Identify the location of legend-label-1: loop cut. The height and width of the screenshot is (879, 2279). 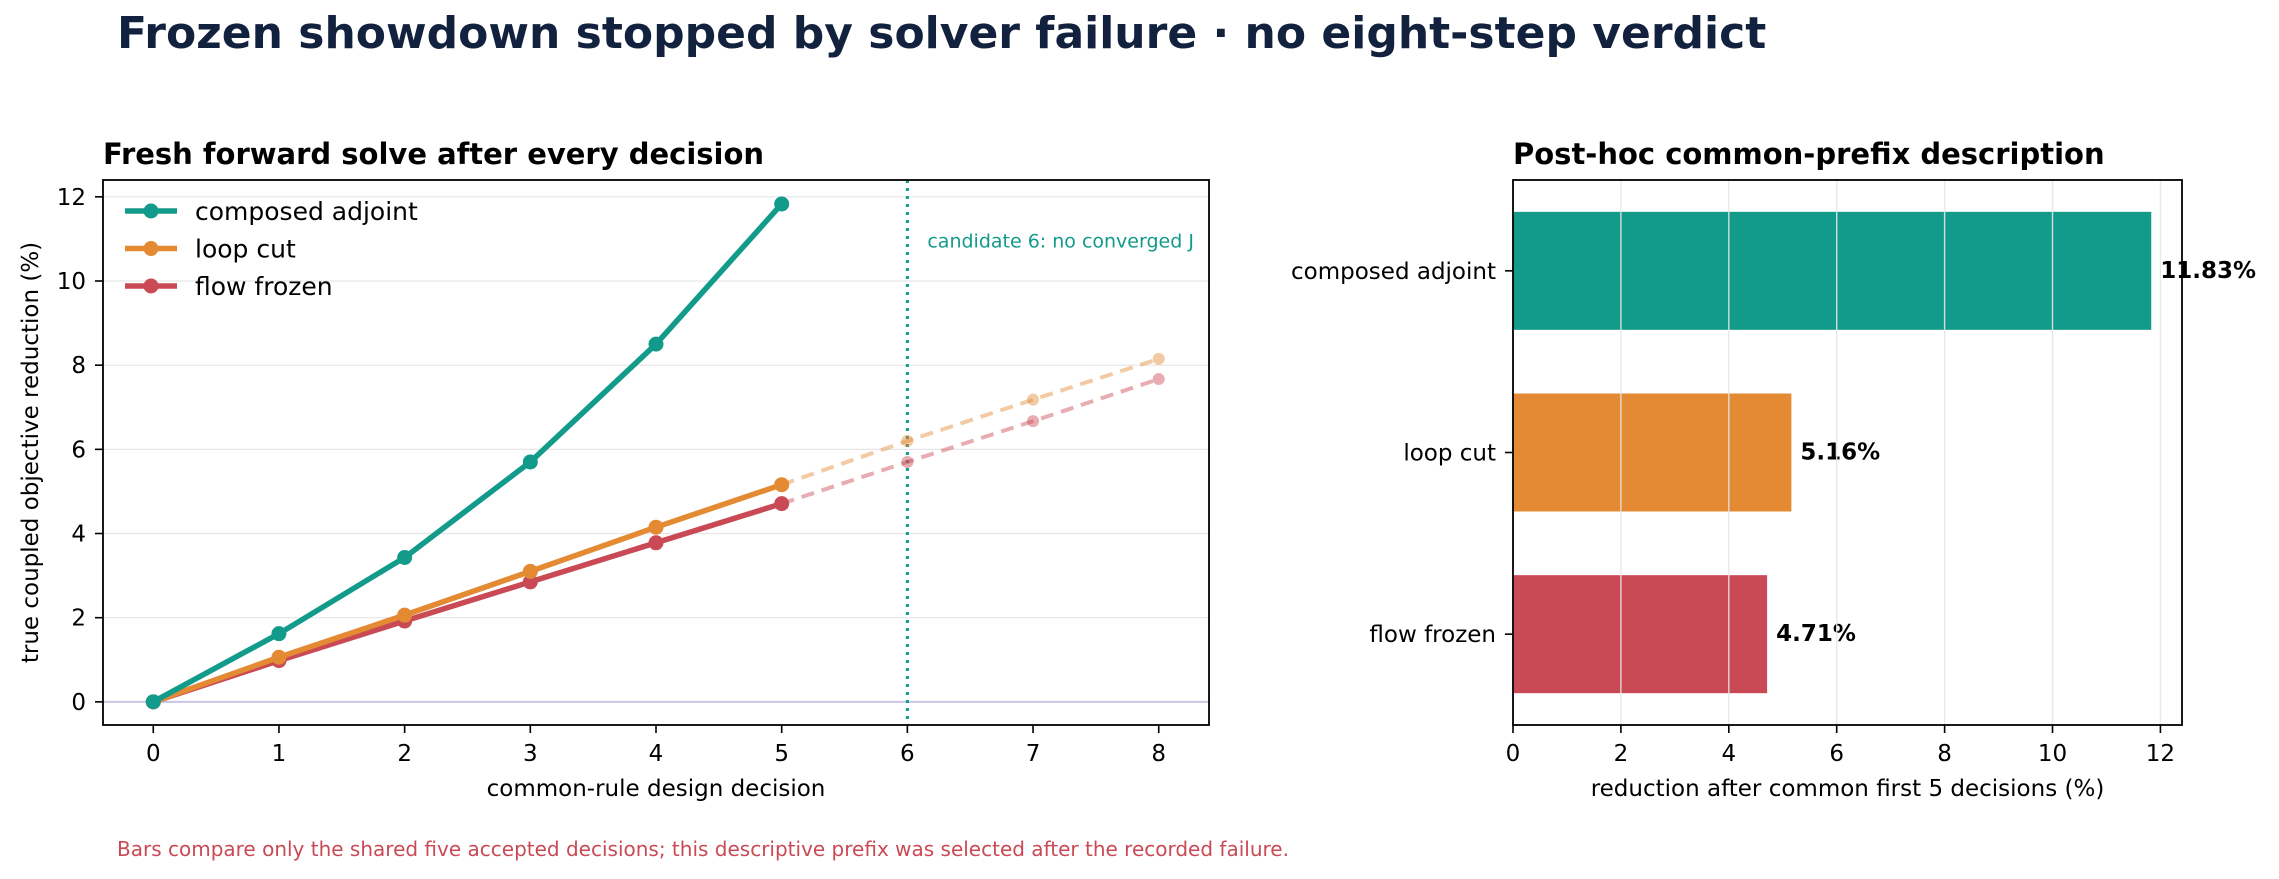
(245, 249).